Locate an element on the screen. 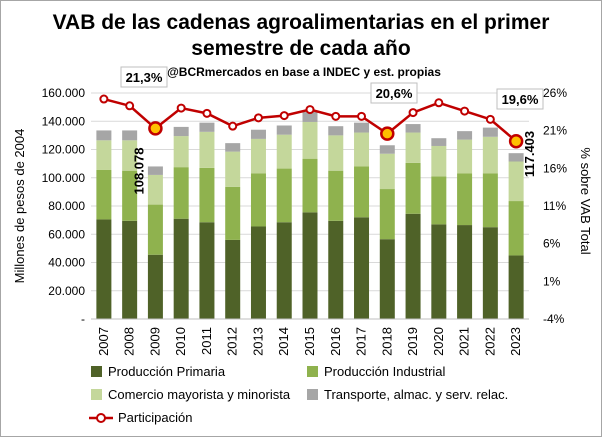  y2-axis-title: % sobre VAB Total is located at coordinates (585, 200).